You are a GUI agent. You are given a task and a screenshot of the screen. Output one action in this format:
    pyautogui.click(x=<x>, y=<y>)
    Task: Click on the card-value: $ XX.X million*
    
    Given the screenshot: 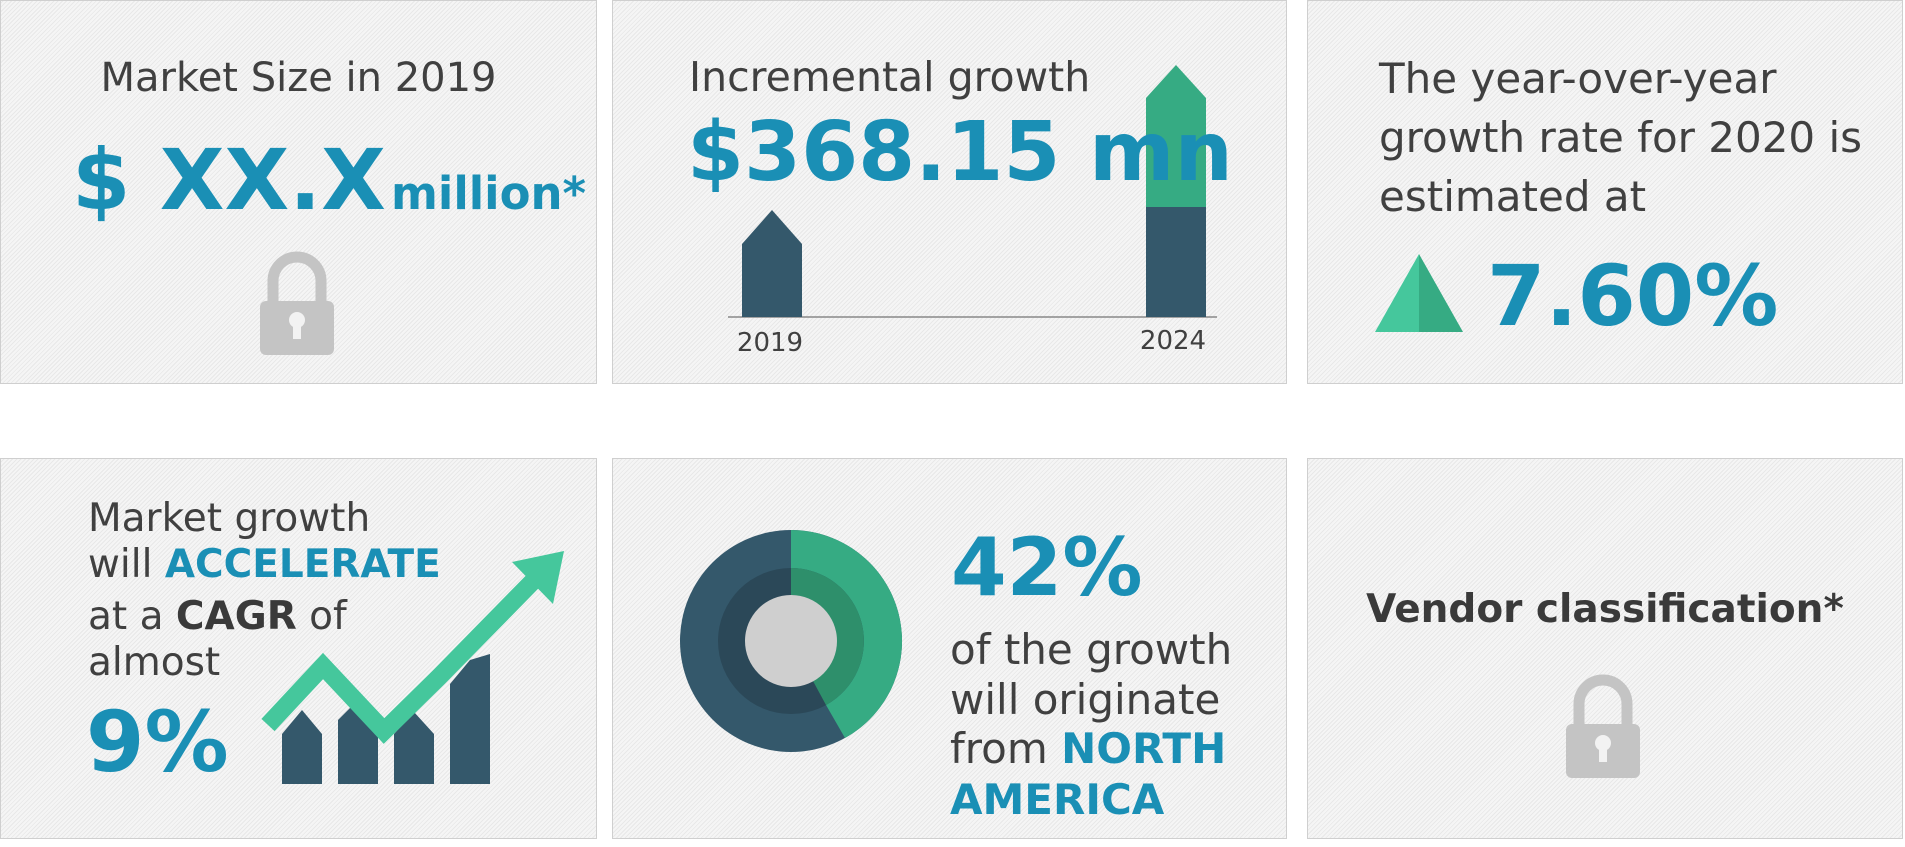 What is the action you would take?
    pyautogui.click(x=329, y=180)
    